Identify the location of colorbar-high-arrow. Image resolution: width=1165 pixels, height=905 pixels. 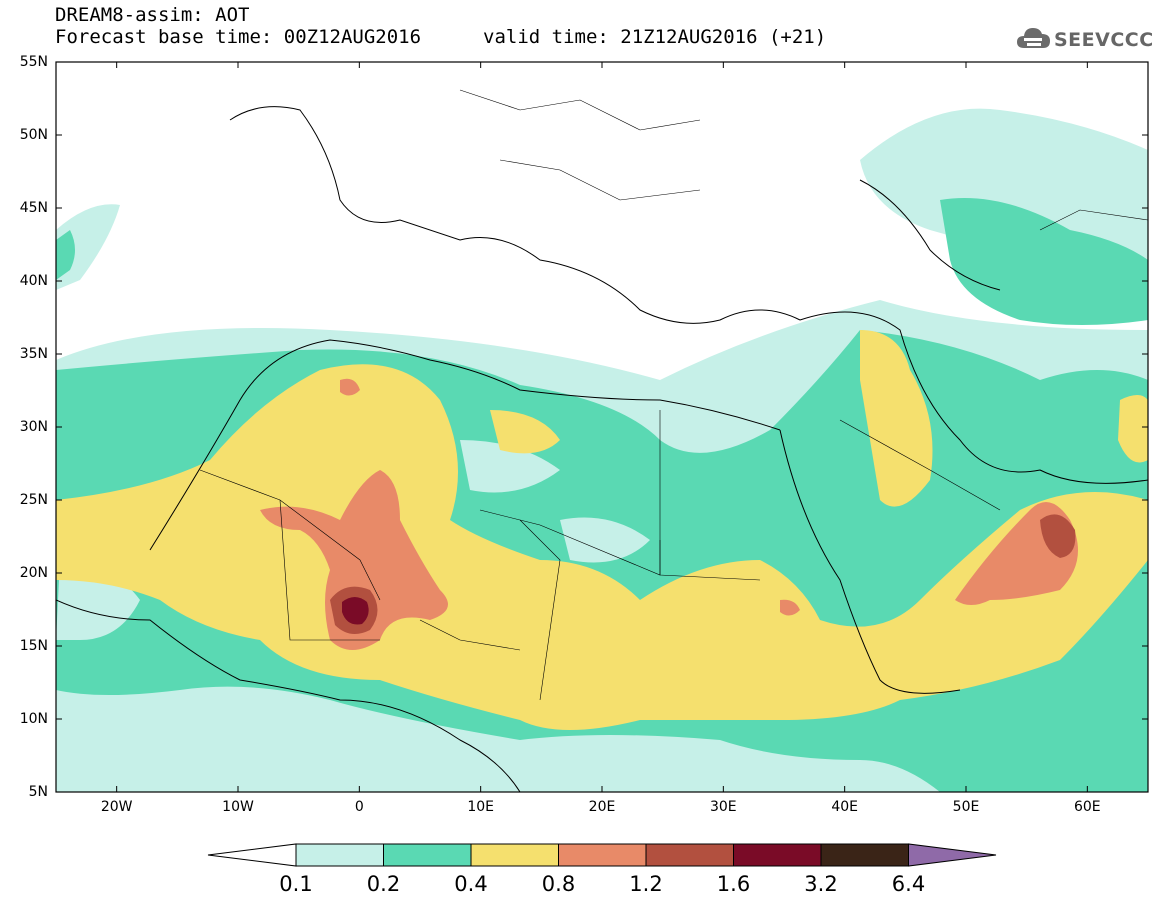
(952, 855).